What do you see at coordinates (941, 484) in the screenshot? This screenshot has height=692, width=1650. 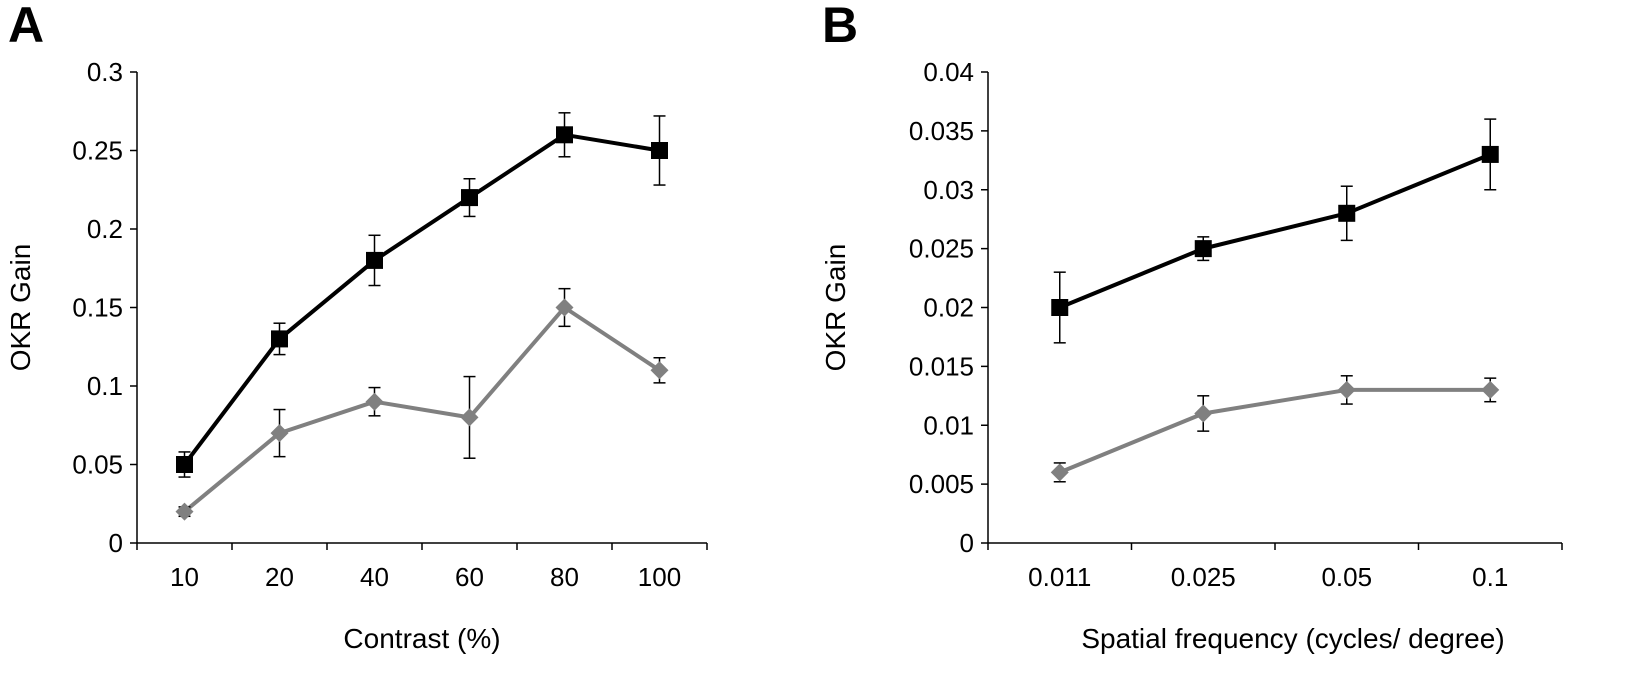 I see `y-tick-label: 0.005` at bounding box center [941, 484].